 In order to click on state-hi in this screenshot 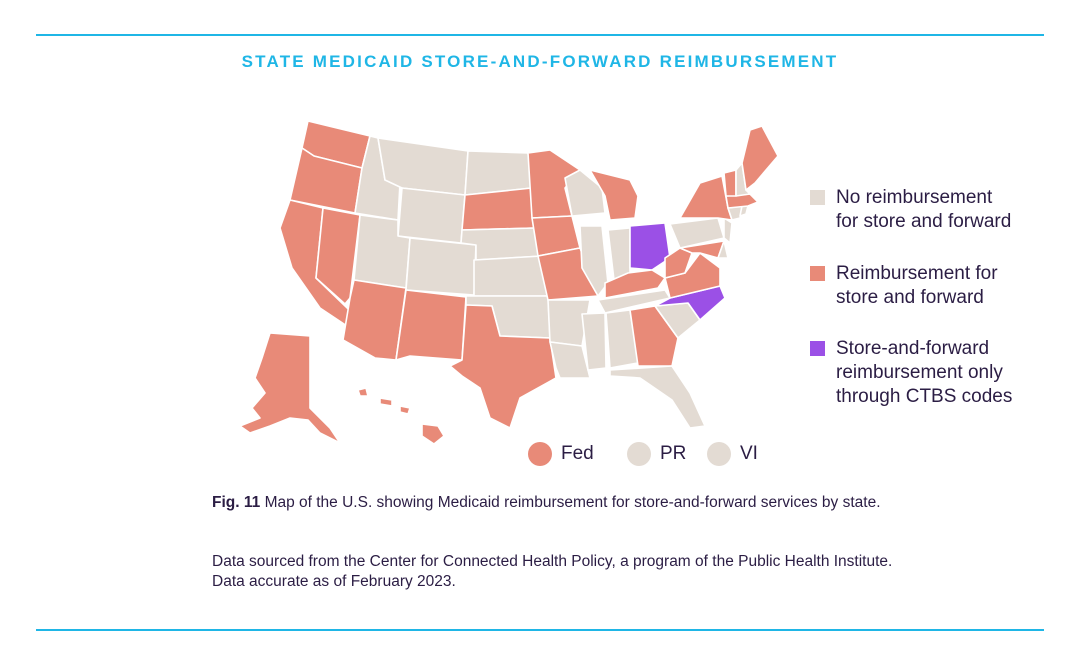, I will do `click(401, 416)`.